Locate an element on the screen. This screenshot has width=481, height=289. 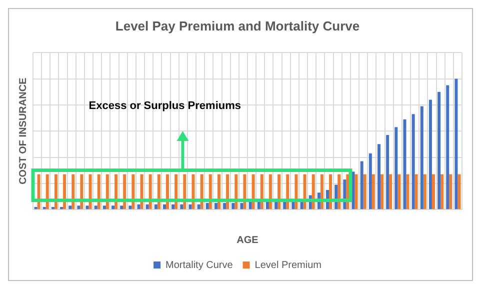
annotation: Excess or Surplus Premiums is located at coordinates (164, 106).